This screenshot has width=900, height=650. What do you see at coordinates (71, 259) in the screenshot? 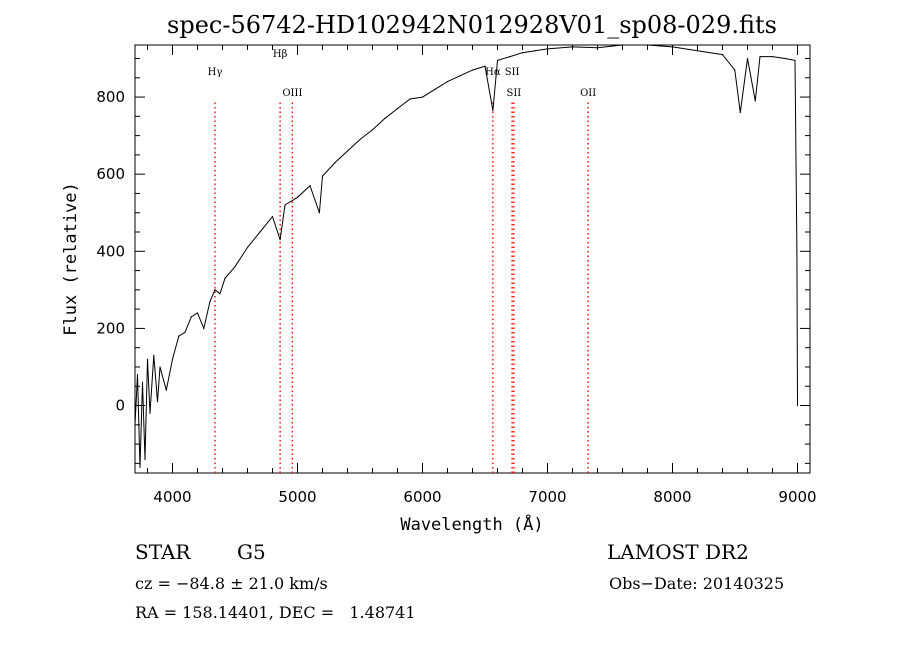
I see `y-axis-label: Flux (relative)` at bounding box center [71, 259].